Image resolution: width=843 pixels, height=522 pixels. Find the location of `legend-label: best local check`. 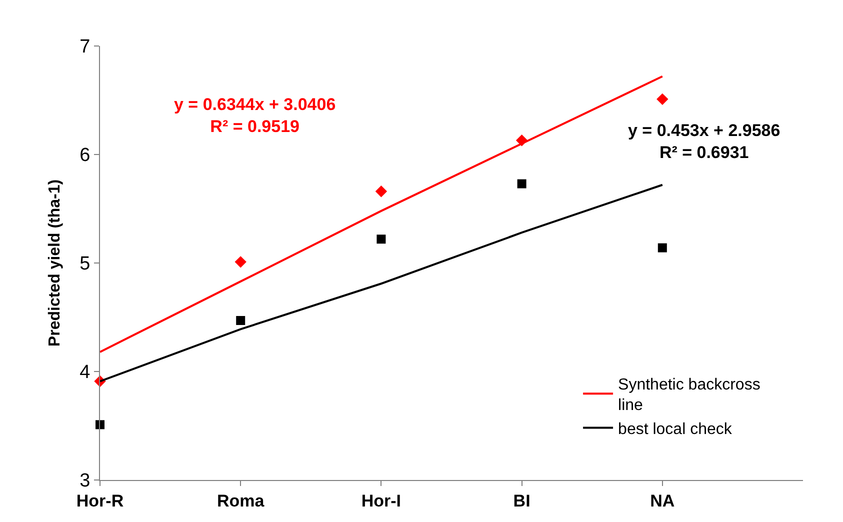

legend-label: best local check is located at coordinates (675, 429).